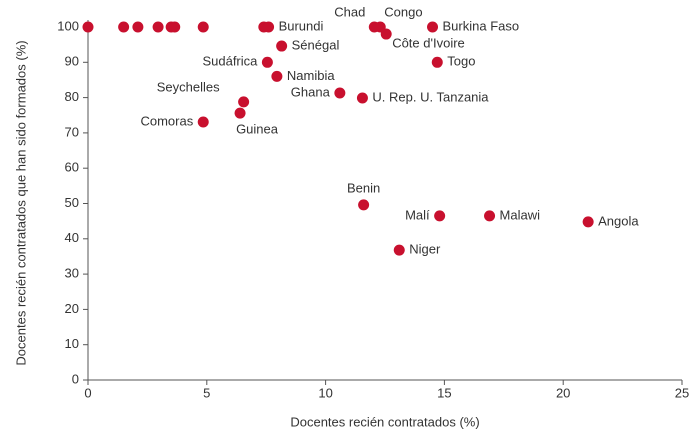 The image size is (696, 435). Describe the element at coordinates (257, 129) in the screenshot. I see `point-label: Guinea` at that location.